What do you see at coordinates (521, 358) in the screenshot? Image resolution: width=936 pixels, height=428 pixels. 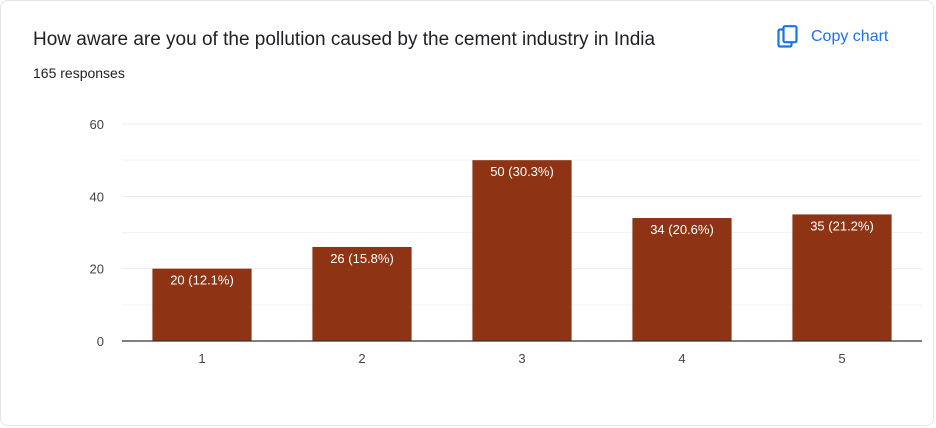 I see `x-tick-label: 3` at bounding box center [521, 358].